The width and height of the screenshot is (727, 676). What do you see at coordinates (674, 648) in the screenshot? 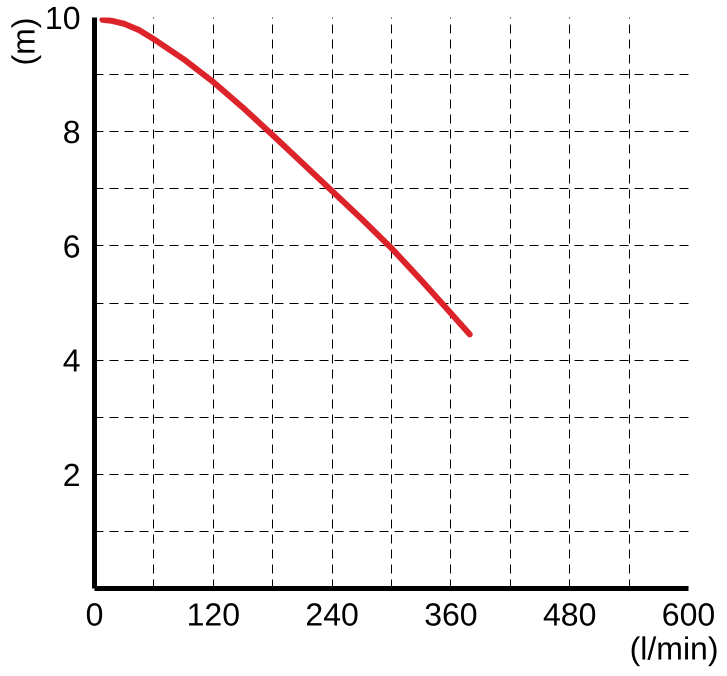
I see `x-axis-title: (l/min)` at bounding box center [674, 648].